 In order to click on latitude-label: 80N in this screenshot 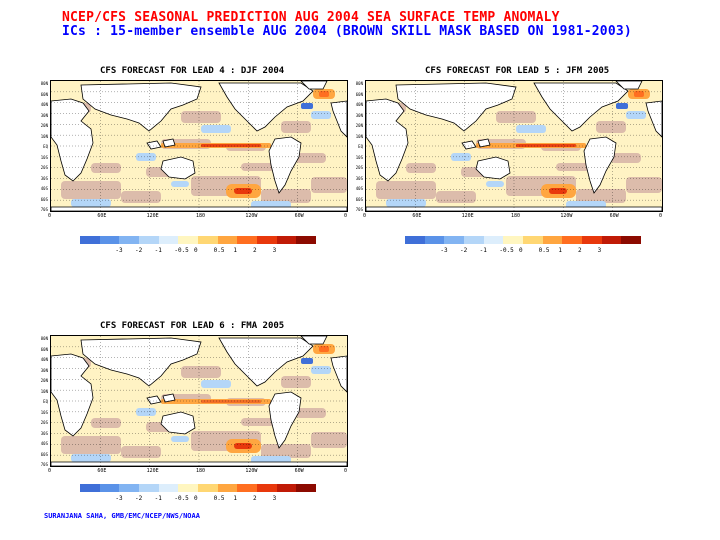, I will do `click(359, 83)`.